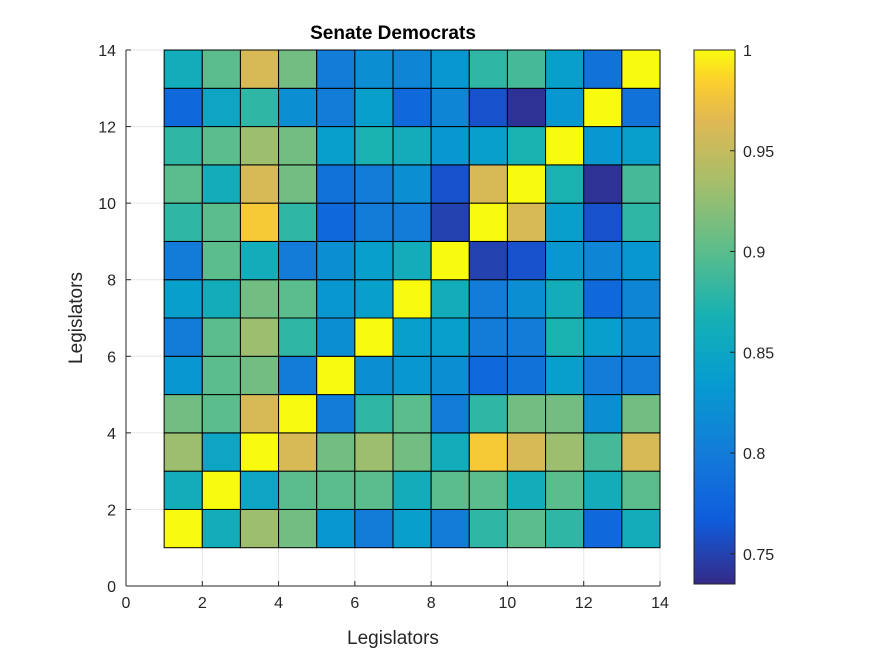 The height and width of the screenshot is (656, 875). Describe the element at coordinates (660, 603) in the screenshot. I see `x-tick-label: 14` at that location.